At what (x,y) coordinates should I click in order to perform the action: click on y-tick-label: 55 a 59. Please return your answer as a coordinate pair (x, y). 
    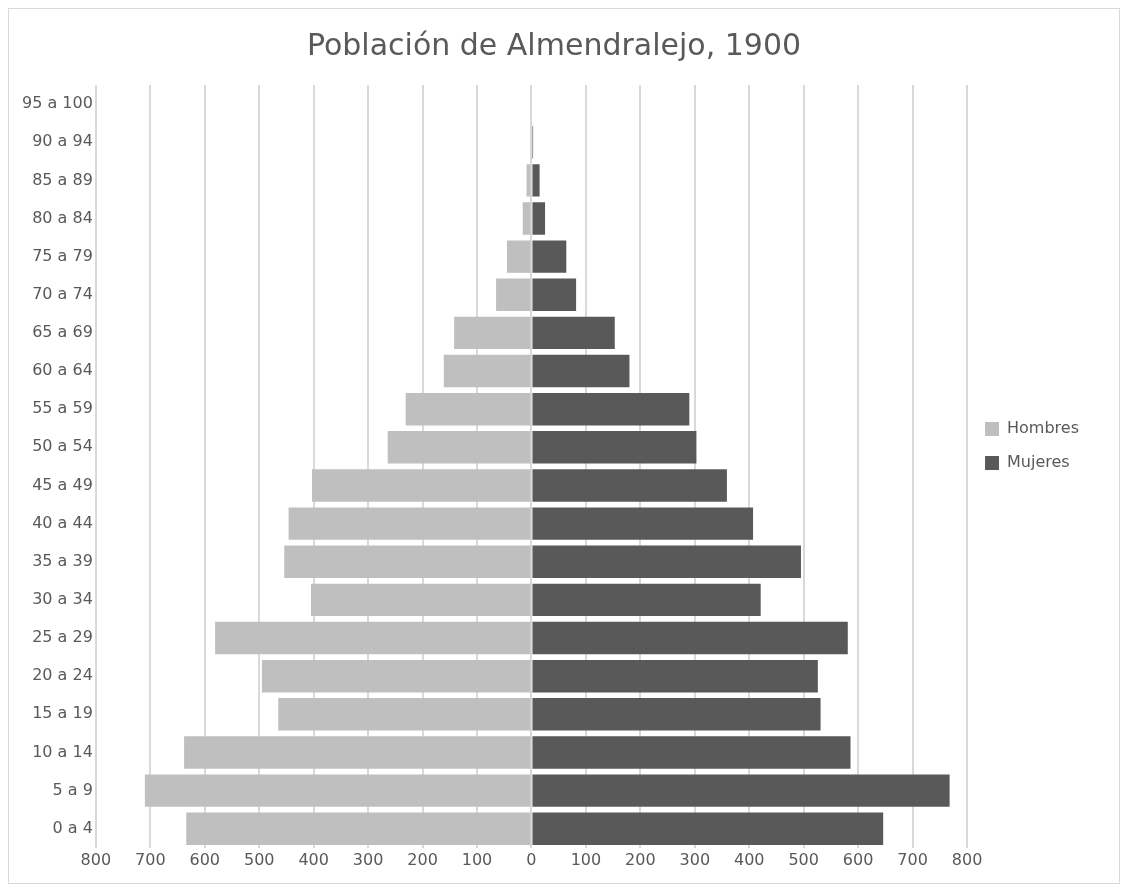
    Looking at the image, I should click on (62, 408).